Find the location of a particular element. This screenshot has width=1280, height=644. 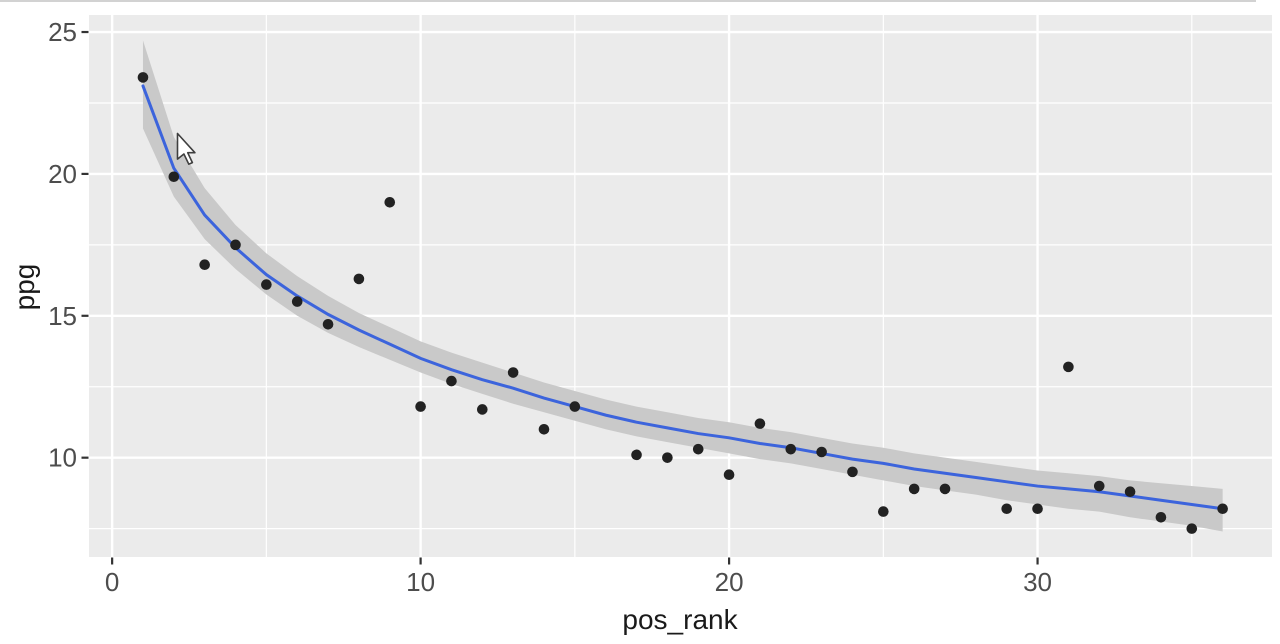

y-tick-label: 15 is located at coordinates (62, 316).